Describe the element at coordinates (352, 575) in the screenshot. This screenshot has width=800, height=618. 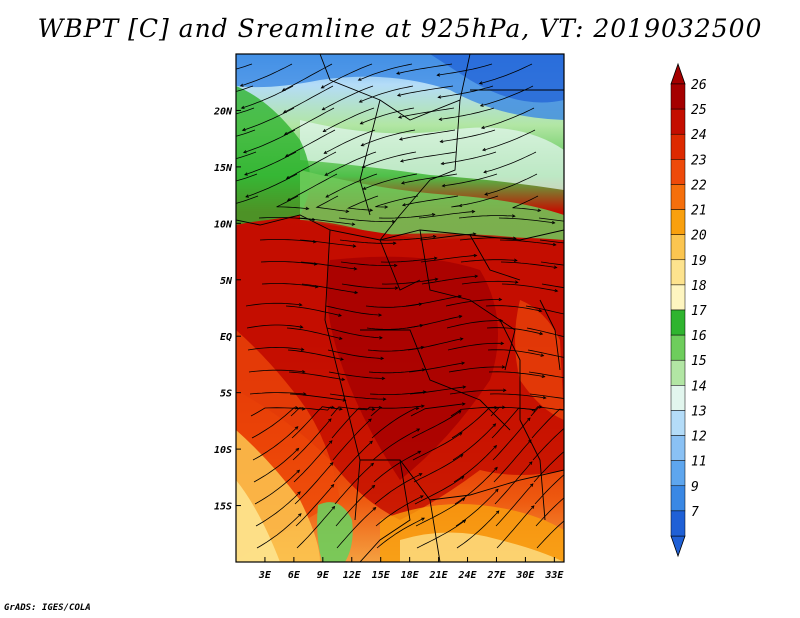
I see `lon-tick-label: 12E` at that location.